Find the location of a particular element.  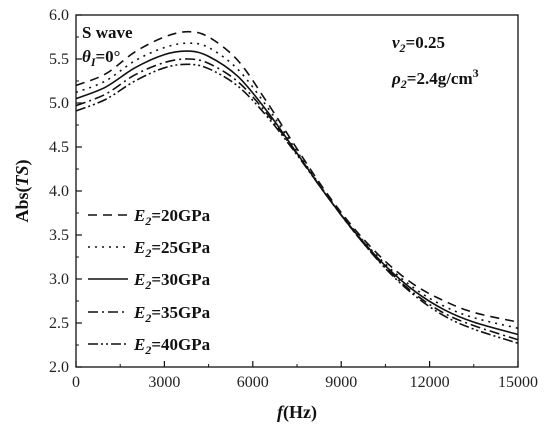

legend-label-e40: E2=40GPa is located at coordinates (172, 346).